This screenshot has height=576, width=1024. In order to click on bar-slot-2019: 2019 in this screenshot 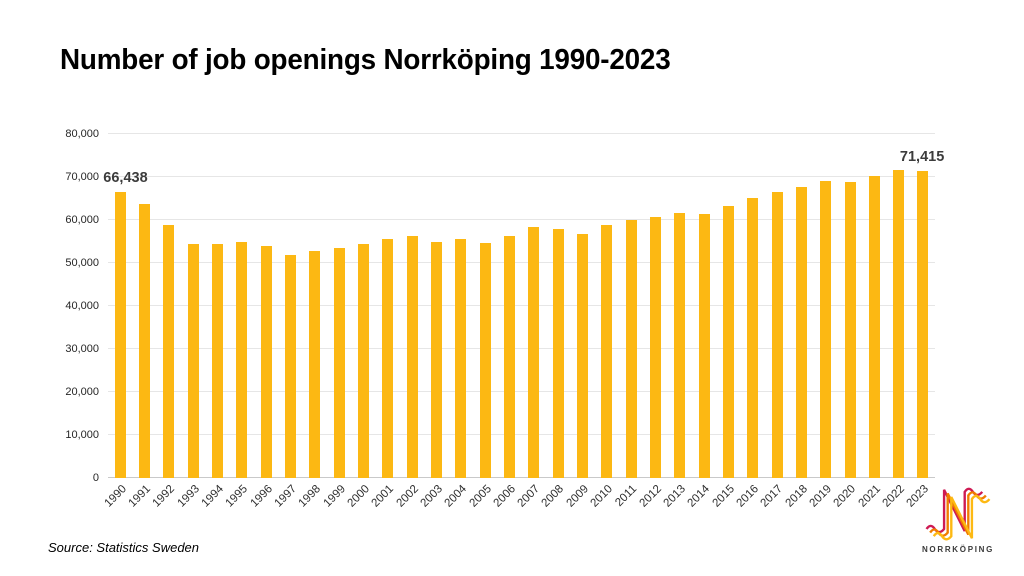, I will do `click(823, 322)`.